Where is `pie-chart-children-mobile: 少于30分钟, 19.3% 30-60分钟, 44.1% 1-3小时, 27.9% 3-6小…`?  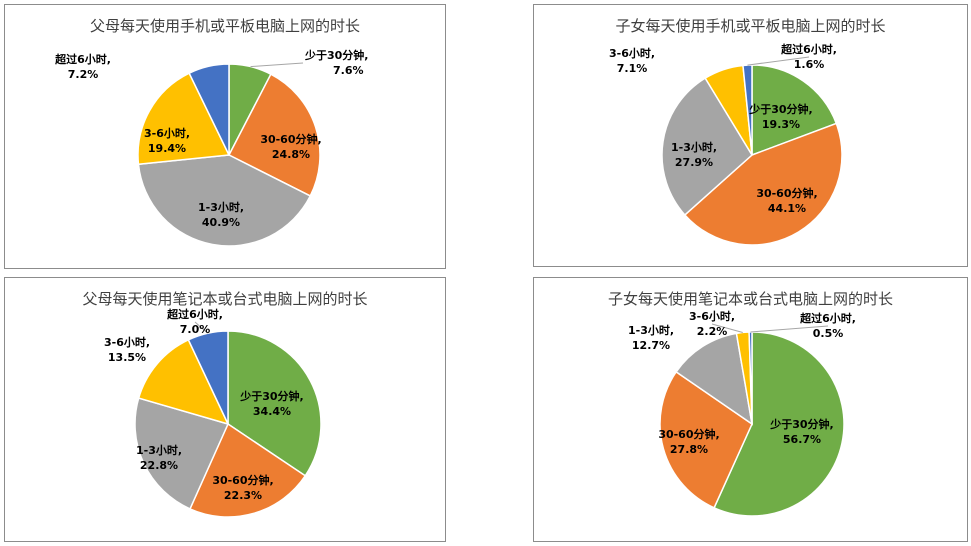
pie-chart-children-mobile: 少于30分钟, 19.3% 30-60分钟, 44.1% 1-3小时, 27.9% 3-6小… is located at coordinates (726, 144).